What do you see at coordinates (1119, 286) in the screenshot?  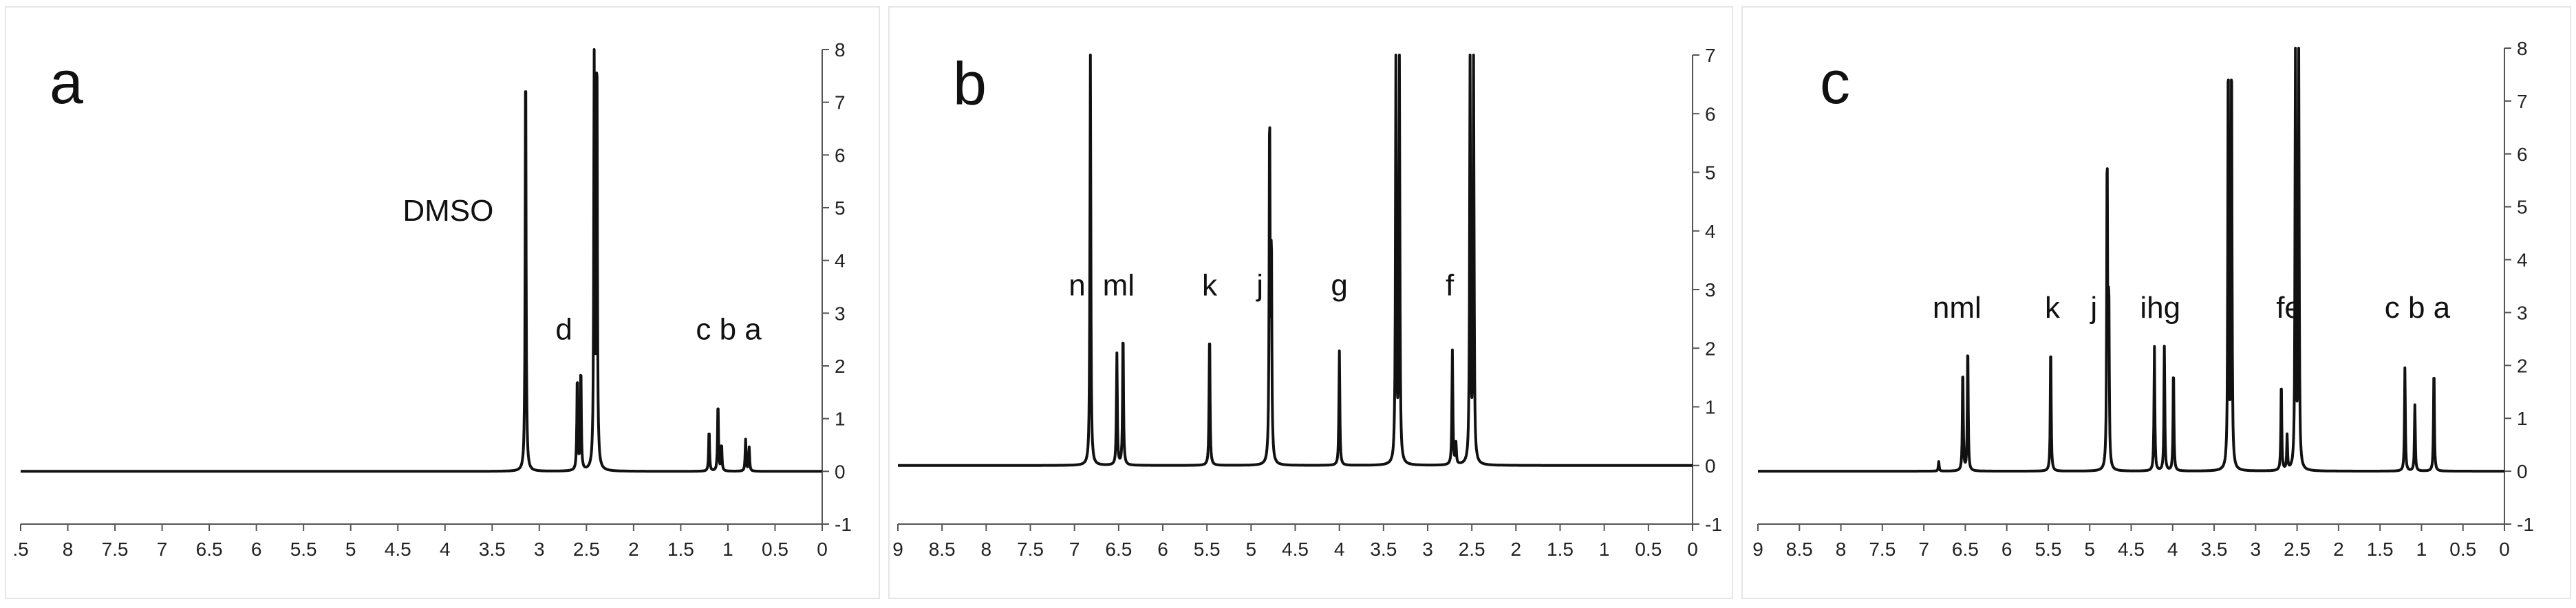 I see `peak-label: ml` at bounding box center [1119, 286].